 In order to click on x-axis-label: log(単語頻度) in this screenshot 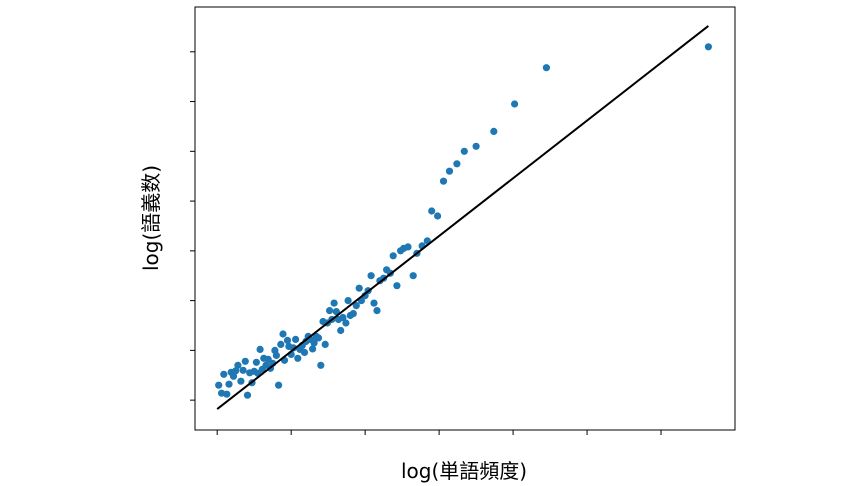, I will do `click(464, 471)`.